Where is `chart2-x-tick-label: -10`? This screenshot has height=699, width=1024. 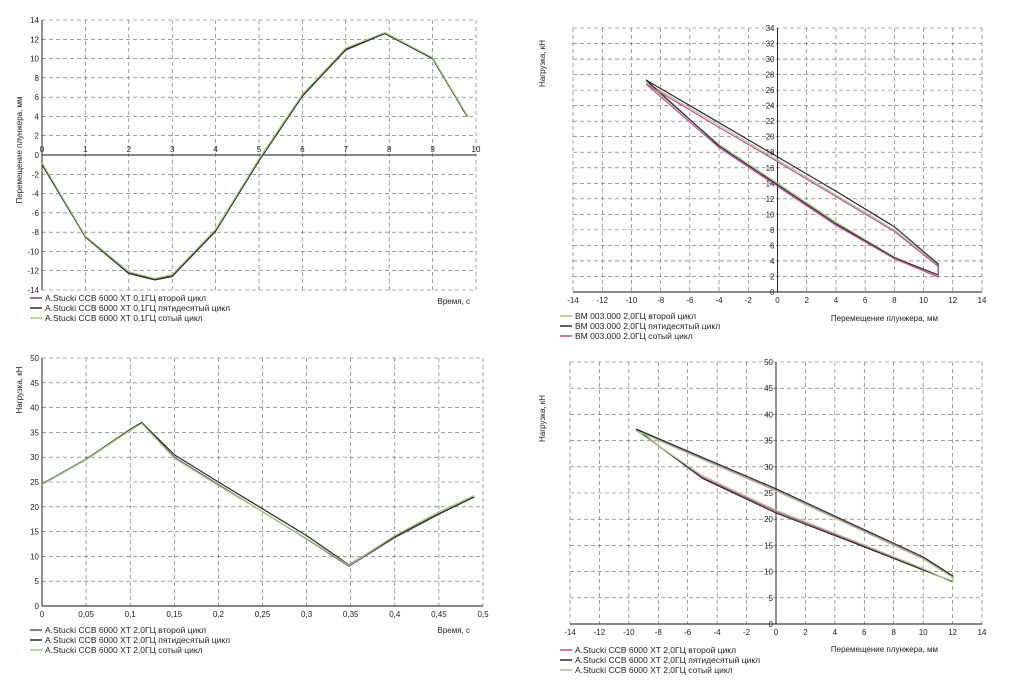
chart2-x-tick-label: -10 is located at coordinates (632, 300).